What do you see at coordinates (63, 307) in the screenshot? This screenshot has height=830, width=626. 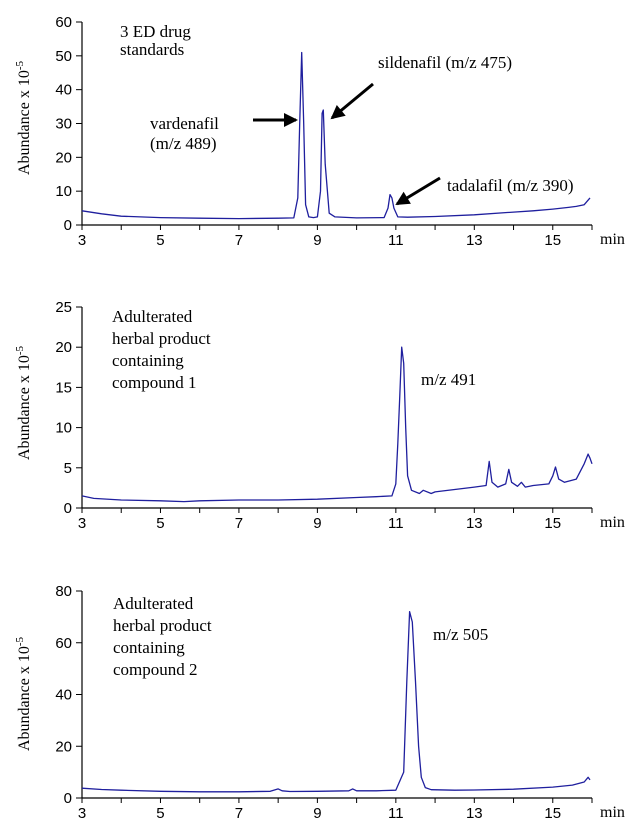 I see `y-tick-label: 25` at bounding box center [63, 307].